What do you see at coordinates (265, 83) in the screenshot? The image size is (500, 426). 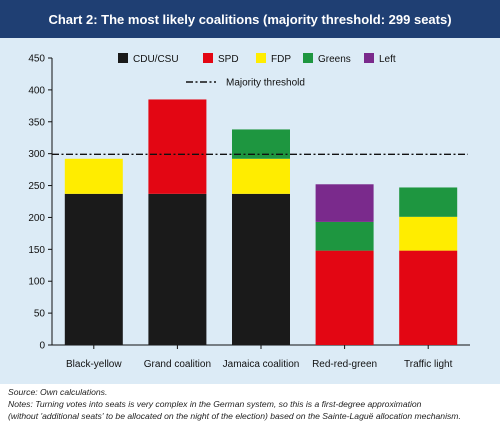 I see `legend-threshold-label: Majority threshold` at bounding box center [265, 83].